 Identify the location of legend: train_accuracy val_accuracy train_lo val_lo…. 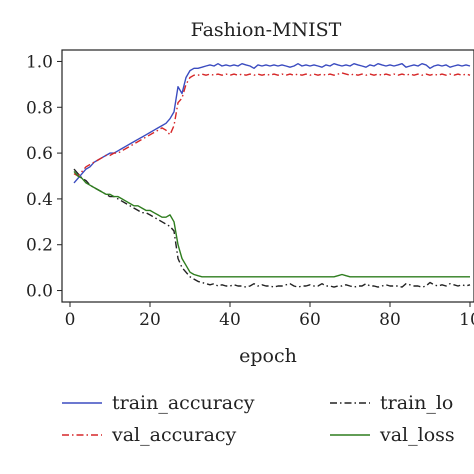
(258, 419).